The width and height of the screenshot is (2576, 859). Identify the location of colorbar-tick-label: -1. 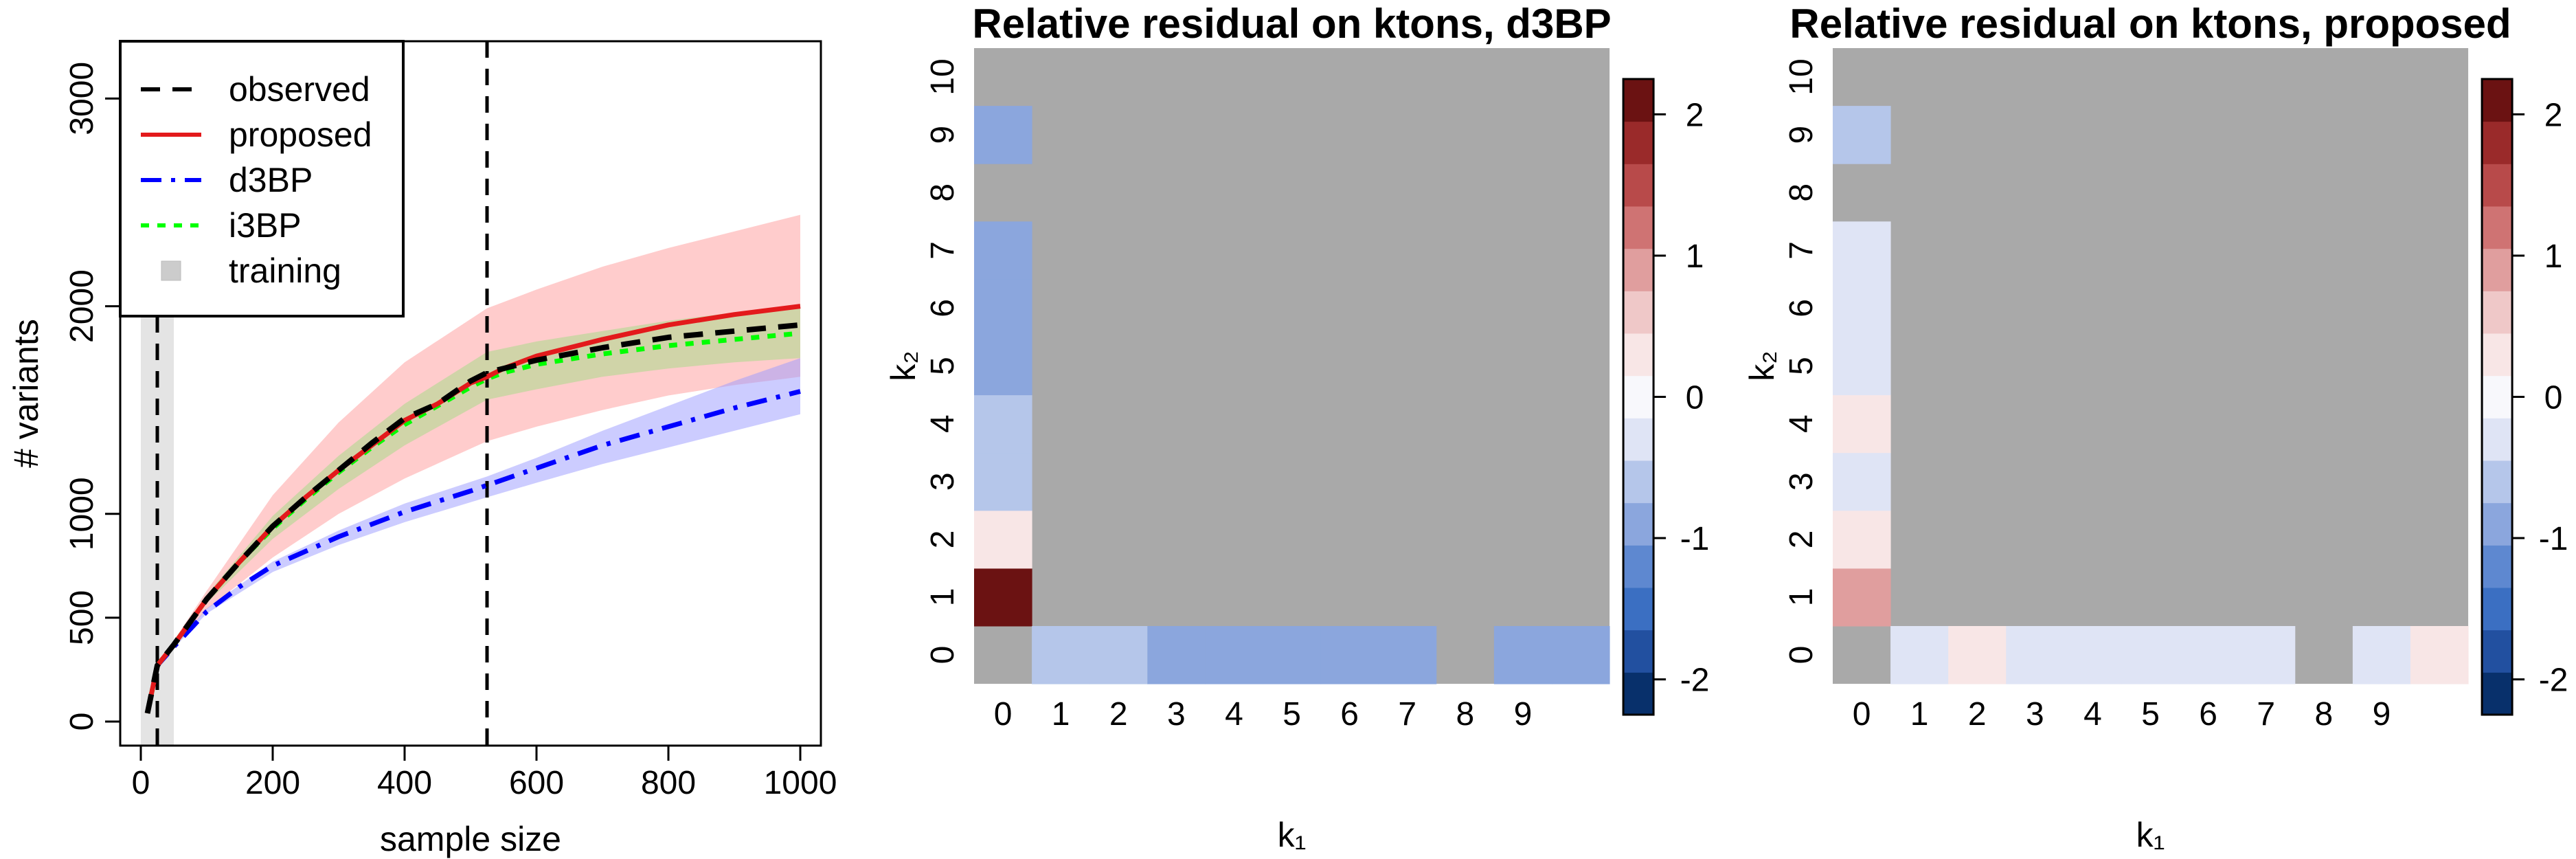
(2553, 539).